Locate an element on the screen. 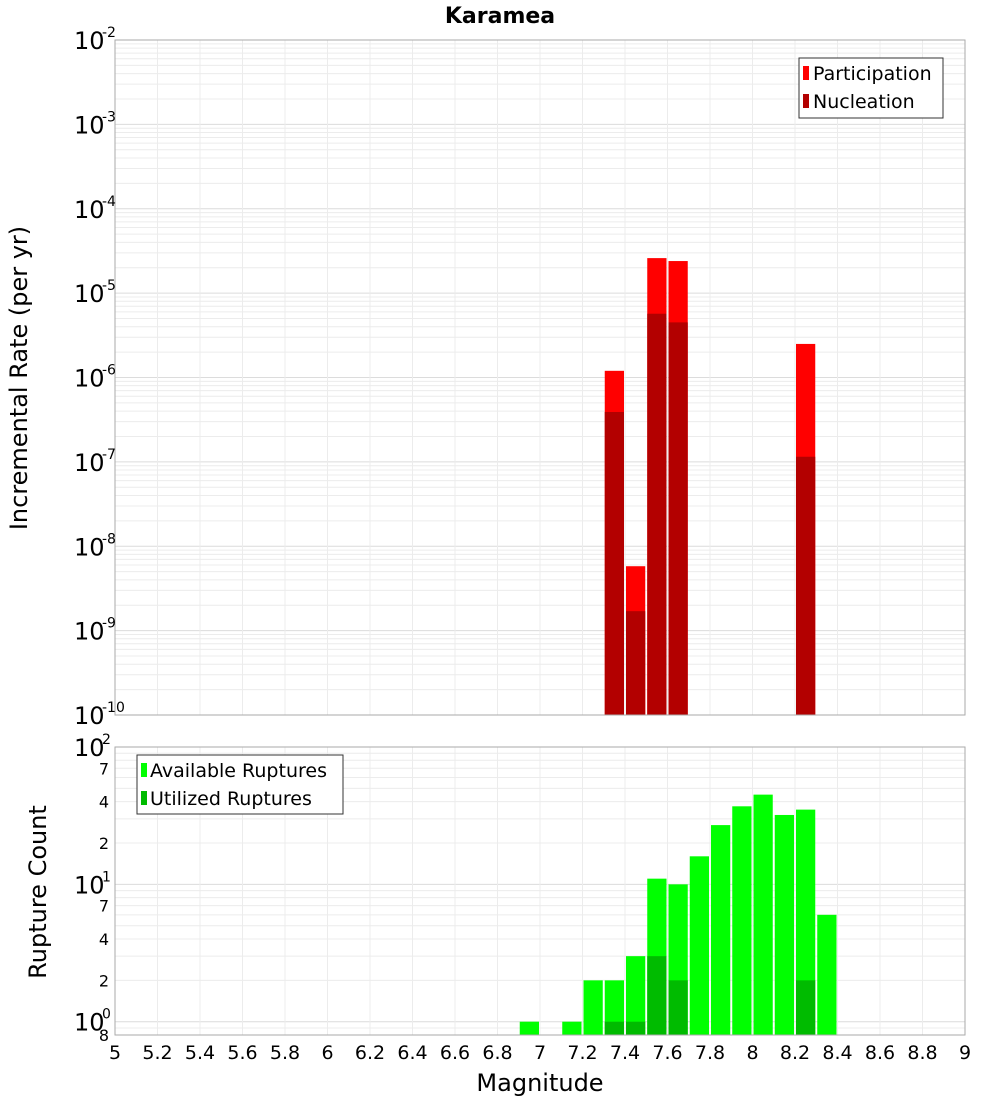 The height and width of the screenshot is (1100, 1000). nucleation-legend-swatch is located at coordinates (806, 101).